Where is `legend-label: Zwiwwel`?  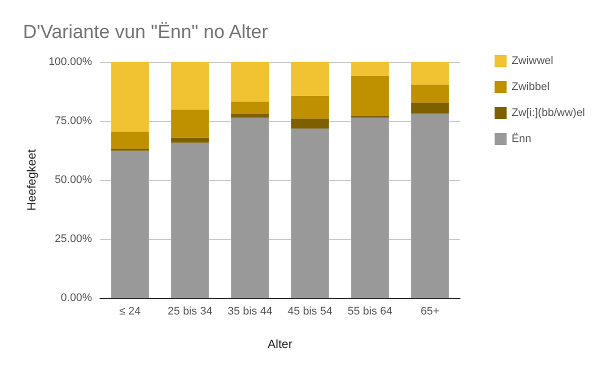 legend-label: Zwiwwel is located at coordinates (533, 61).